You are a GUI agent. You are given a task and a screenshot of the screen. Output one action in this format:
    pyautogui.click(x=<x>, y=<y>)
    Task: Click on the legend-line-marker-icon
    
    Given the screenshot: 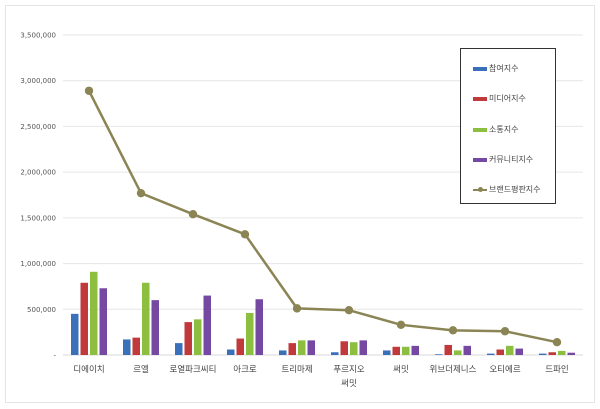 What is the action you would take?
    pyautogui.click(x=480, y=189)
    